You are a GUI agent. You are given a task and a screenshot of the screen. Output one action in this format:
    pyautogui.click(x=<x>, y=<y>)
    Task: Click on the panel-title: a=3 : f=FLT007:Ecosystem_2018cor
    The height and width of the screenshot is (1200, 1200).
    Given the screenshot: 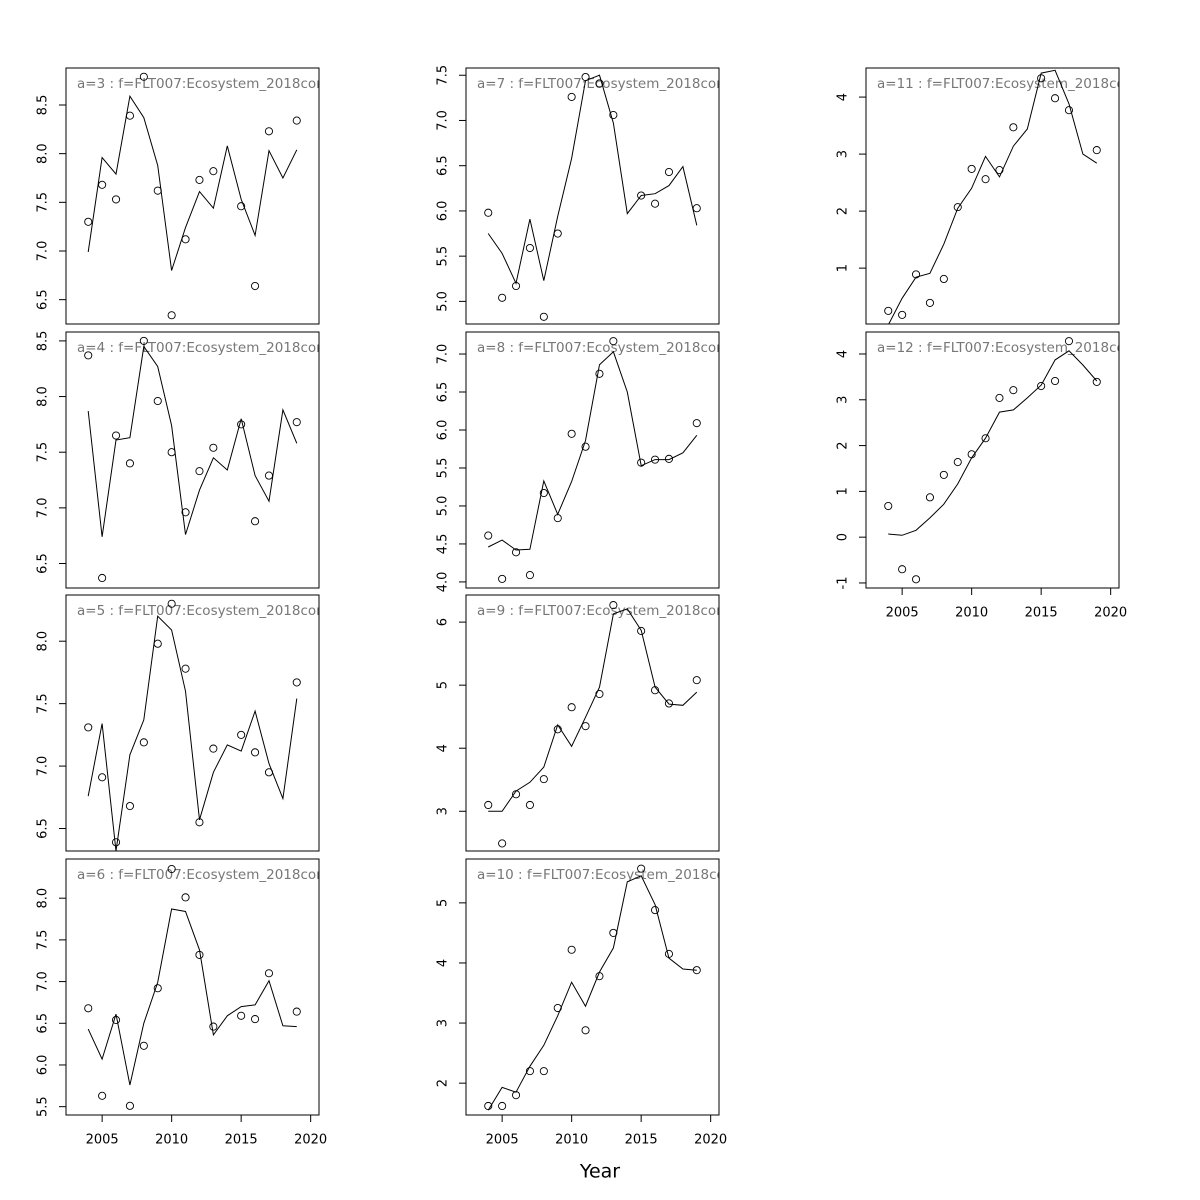 What is the action you would take?
    pyautogui.click(x=199, y=84)
    